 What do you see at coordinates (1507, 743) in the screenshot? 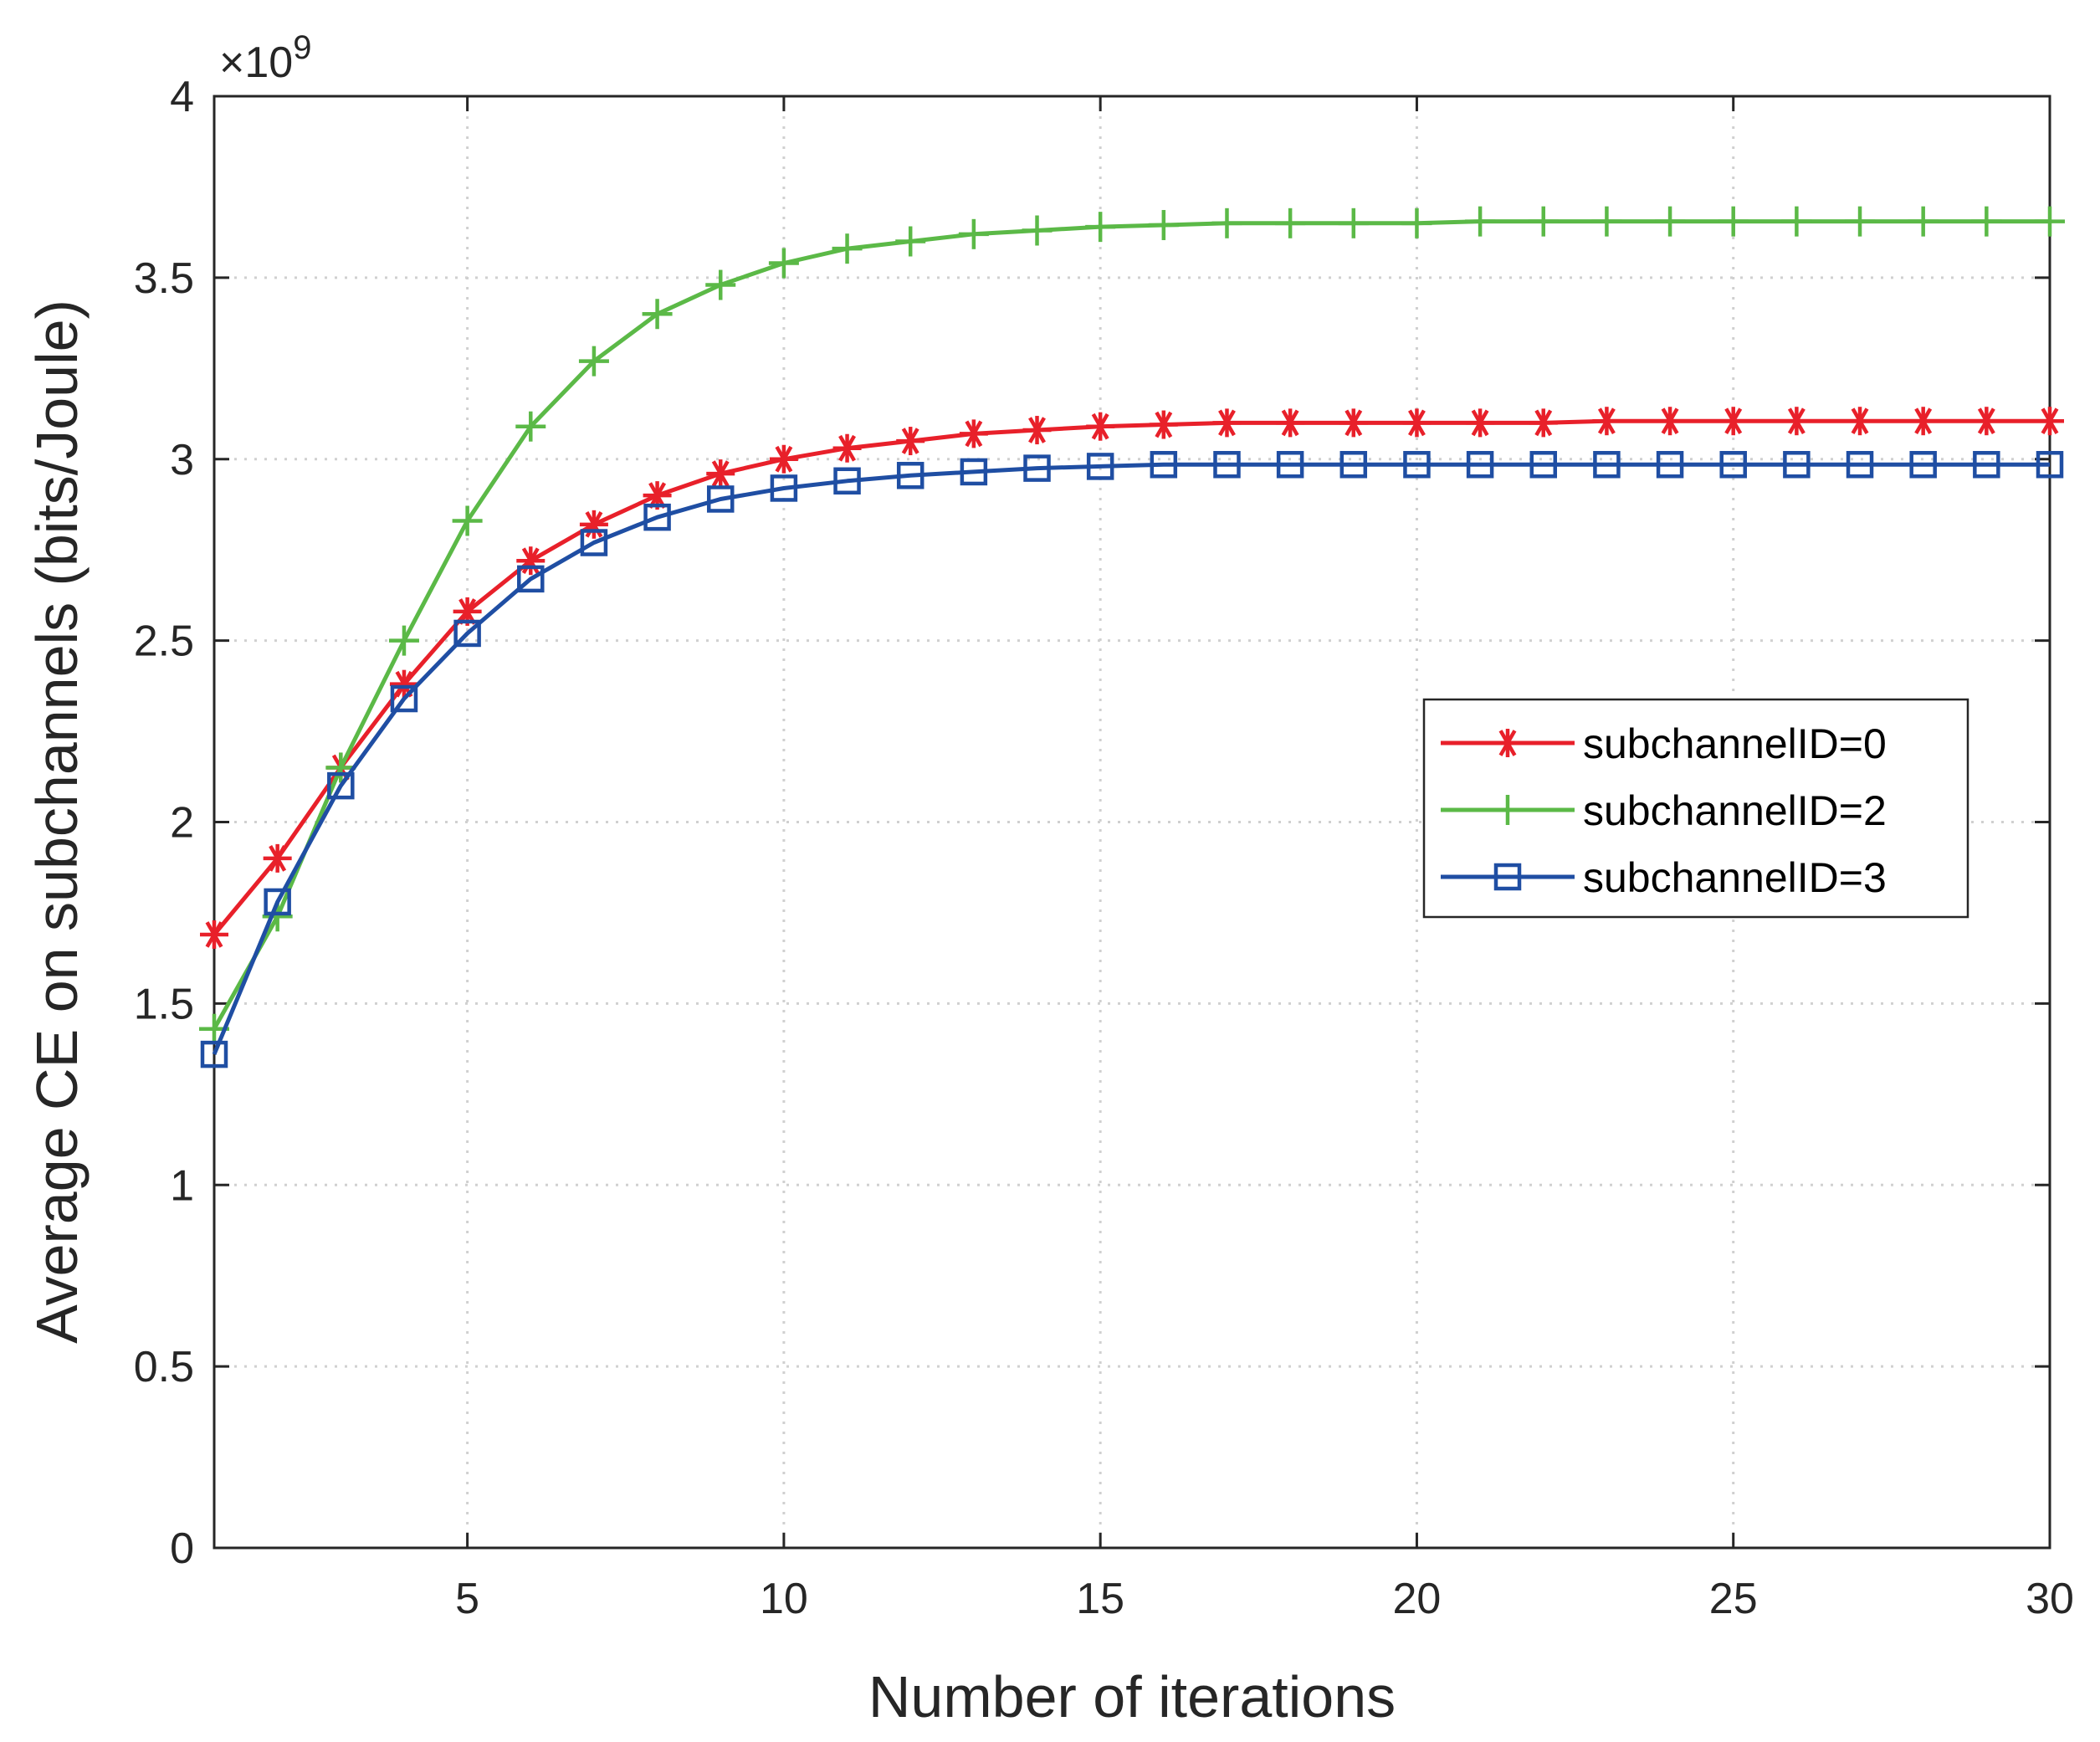
I see `legend-marker` at bounding box center [1507, 743].